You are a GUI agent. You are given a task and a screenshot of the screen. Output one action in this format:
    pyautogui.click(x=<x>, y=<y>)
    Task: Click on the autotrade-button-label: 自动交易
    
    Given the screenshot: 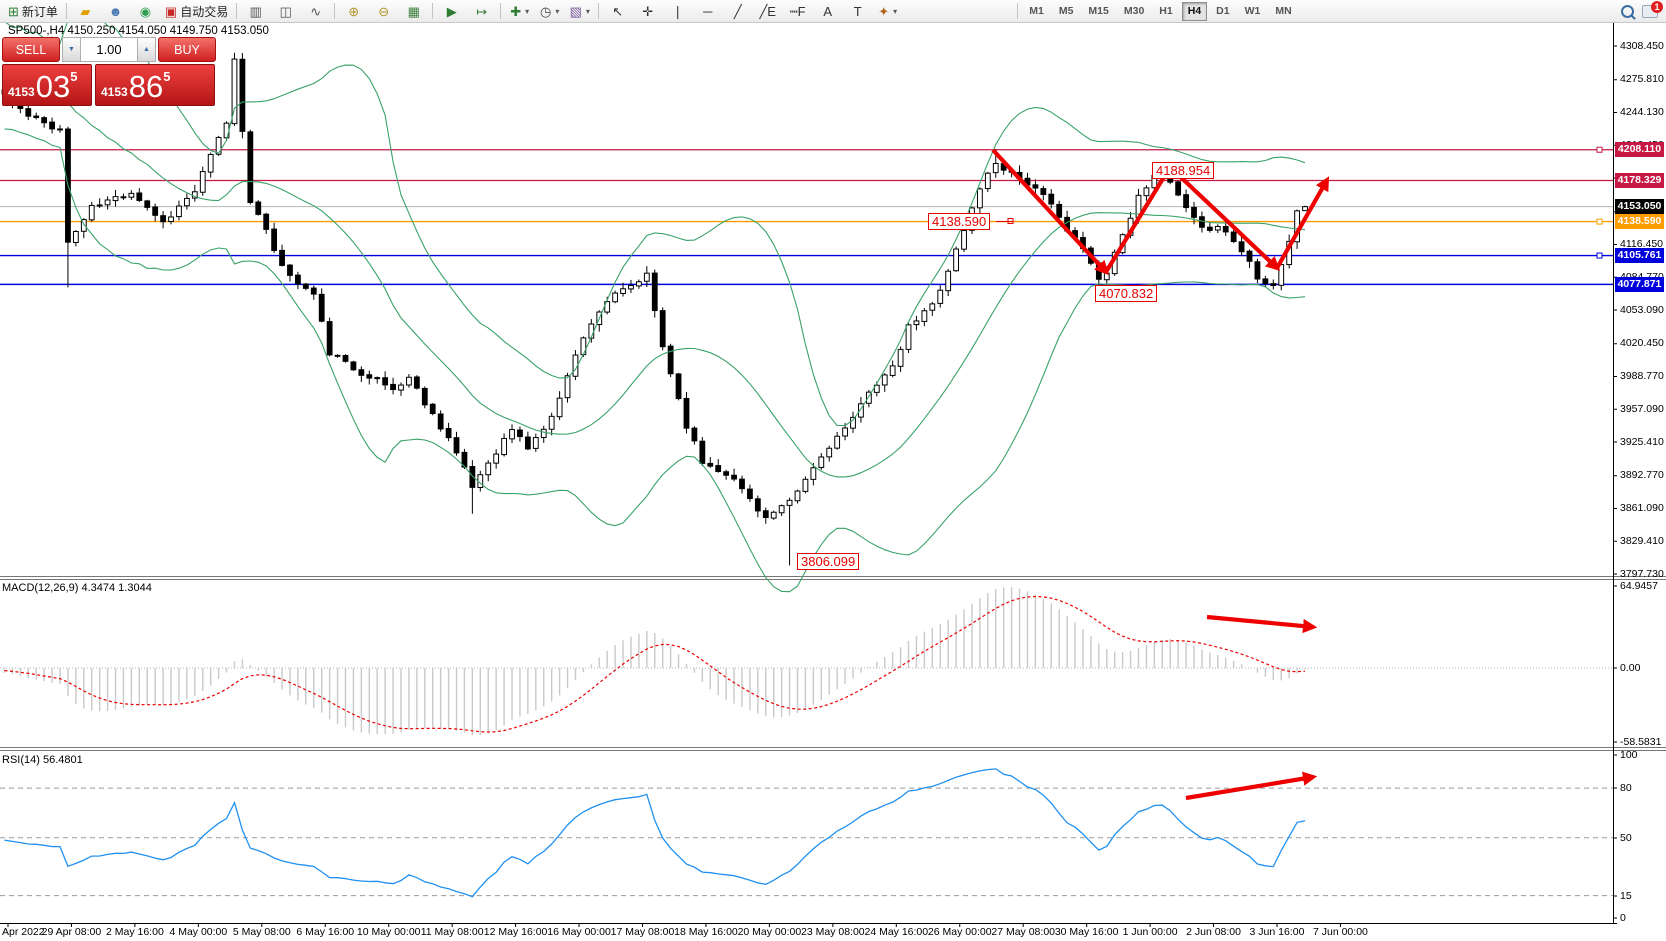 What is the action you would take?
    pyautogui.click(x=204, y=11)
    